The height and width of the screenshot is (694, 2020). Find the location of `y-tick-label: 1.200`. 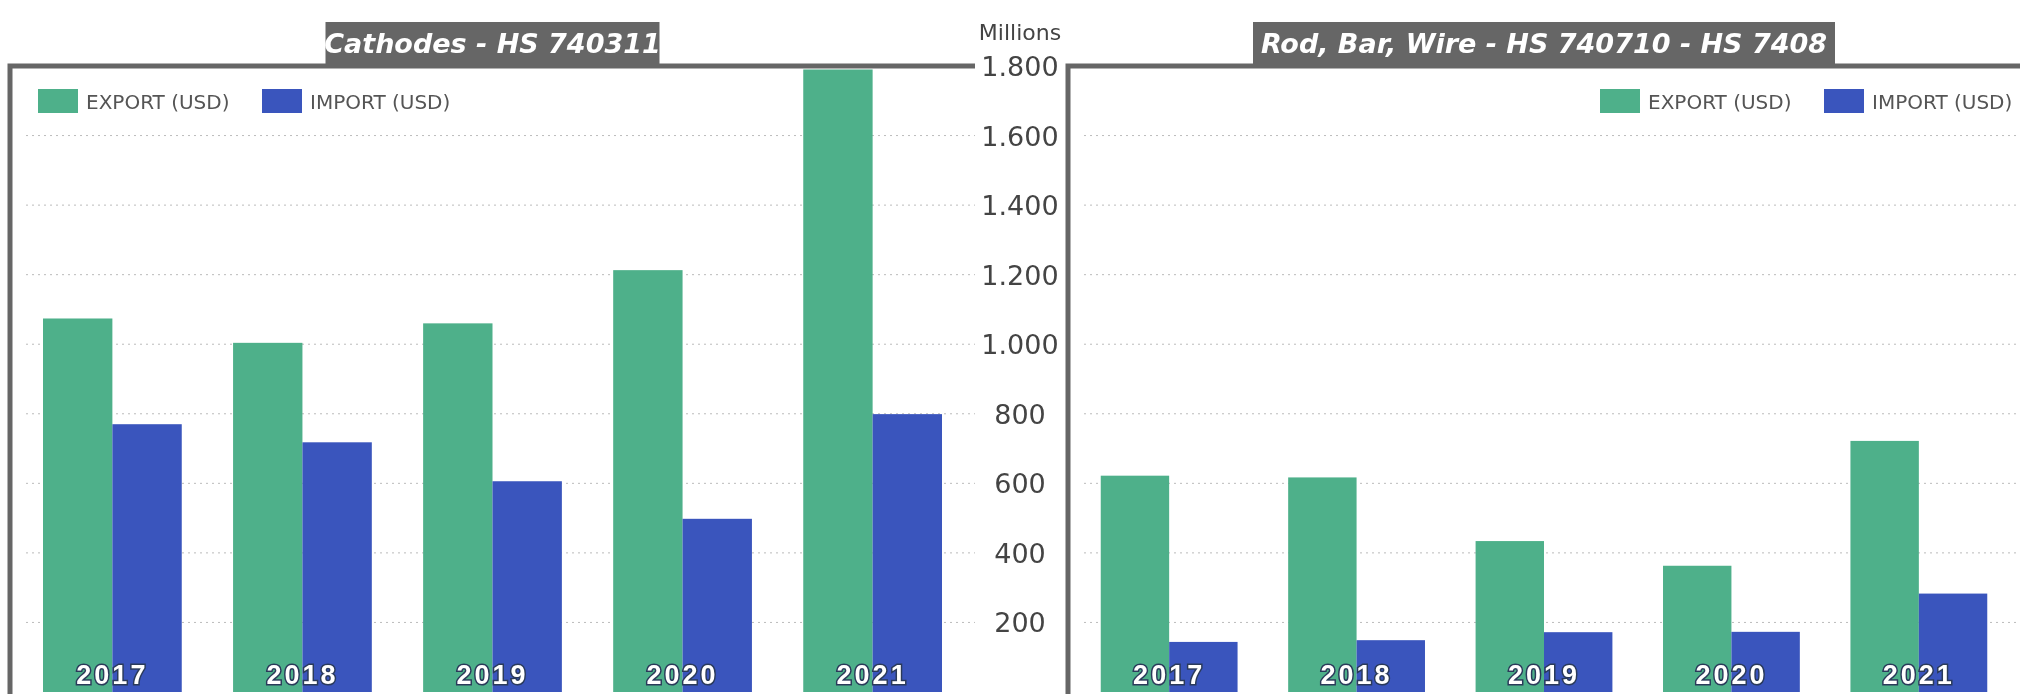

y-tick-label: 1.200 is located at coordinates (1020, 275).